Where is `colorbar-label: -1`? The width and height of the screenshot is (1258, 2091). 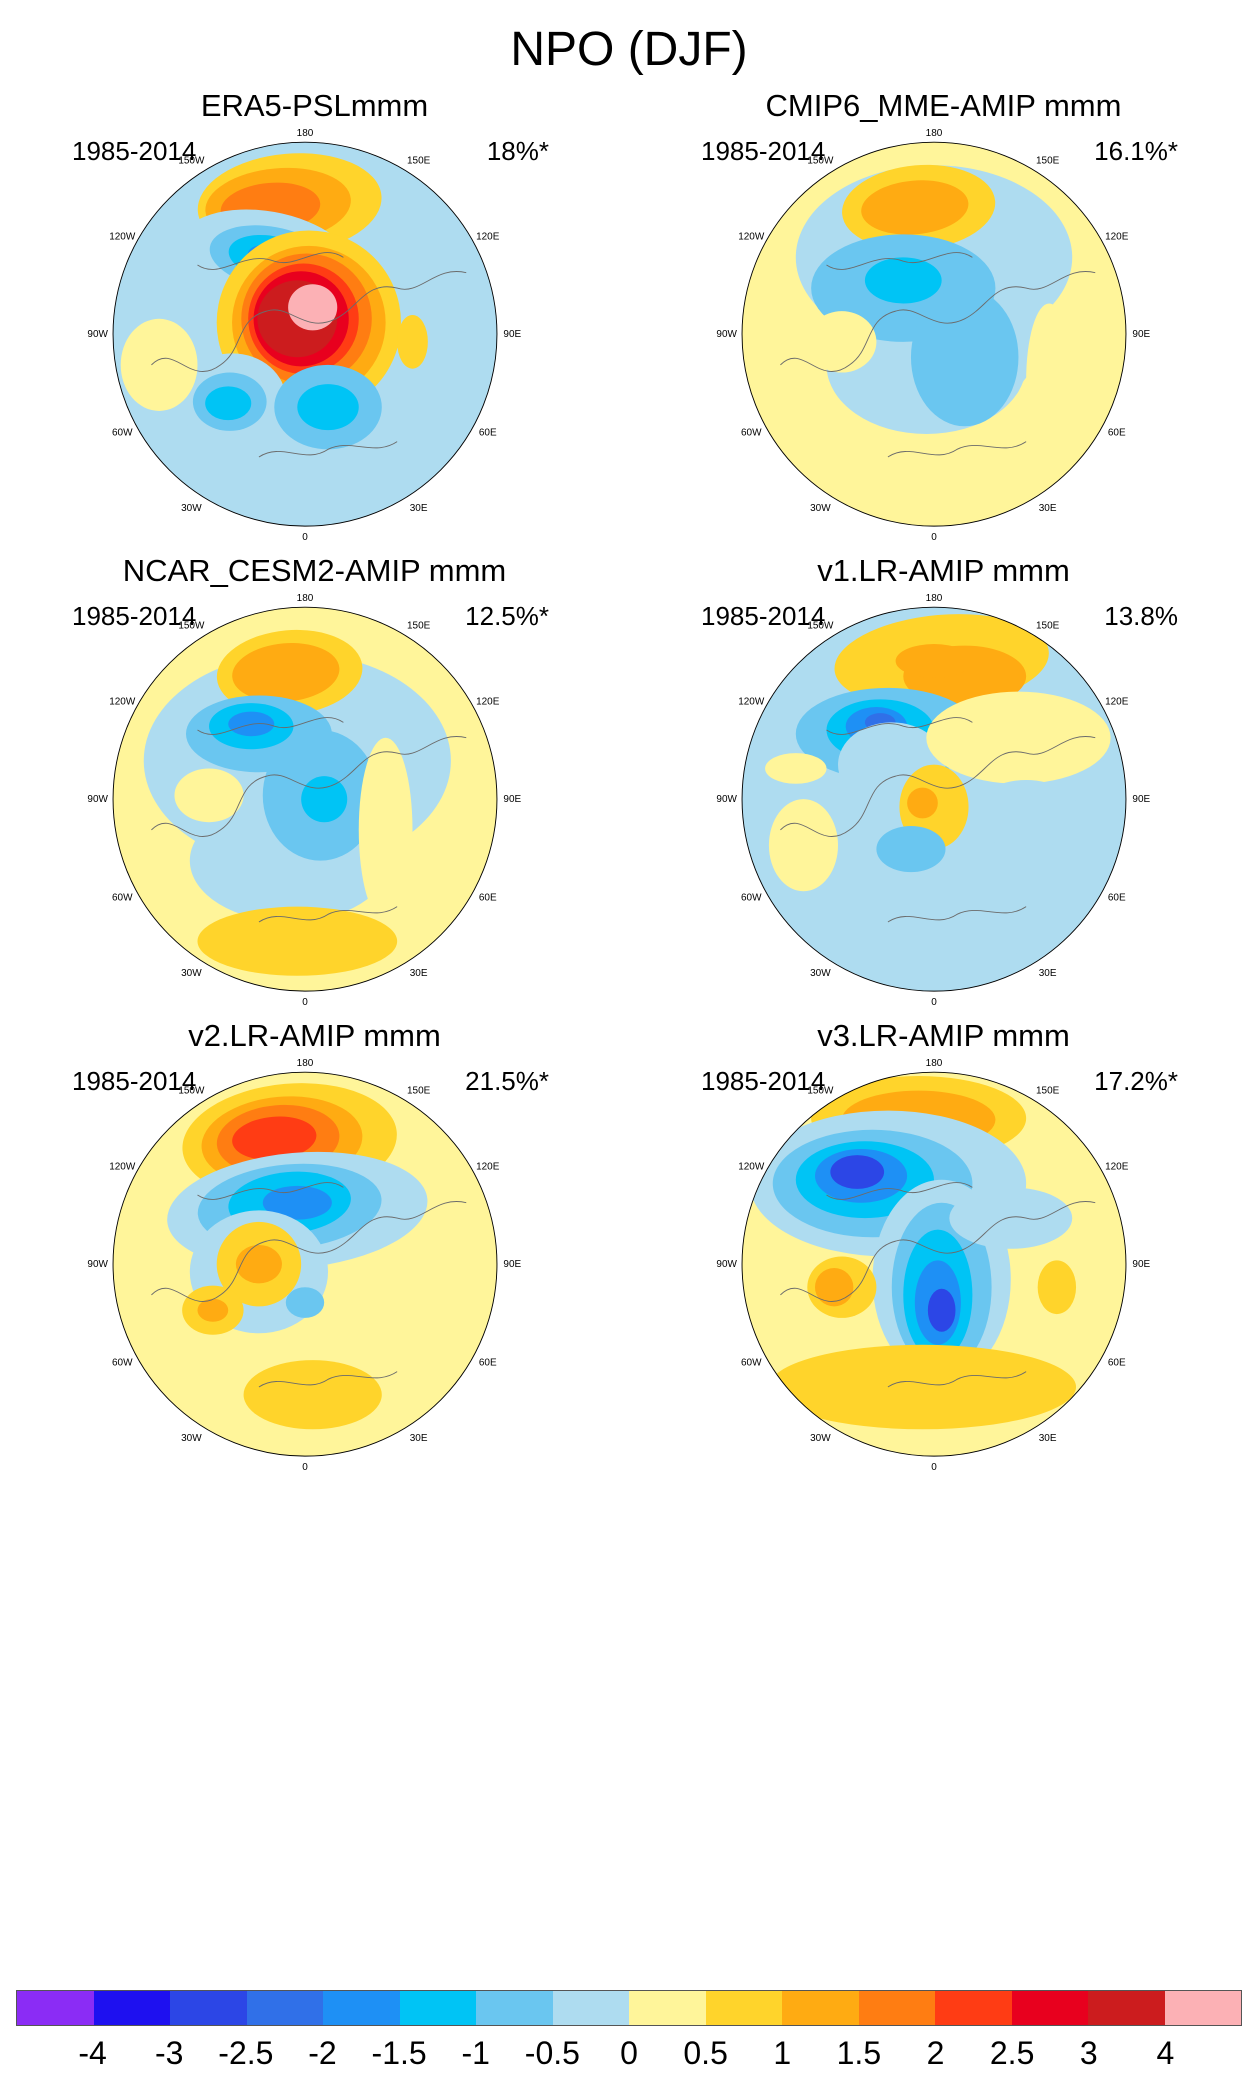
colorbar-label: -1 is located at coordinates (475, 2053).